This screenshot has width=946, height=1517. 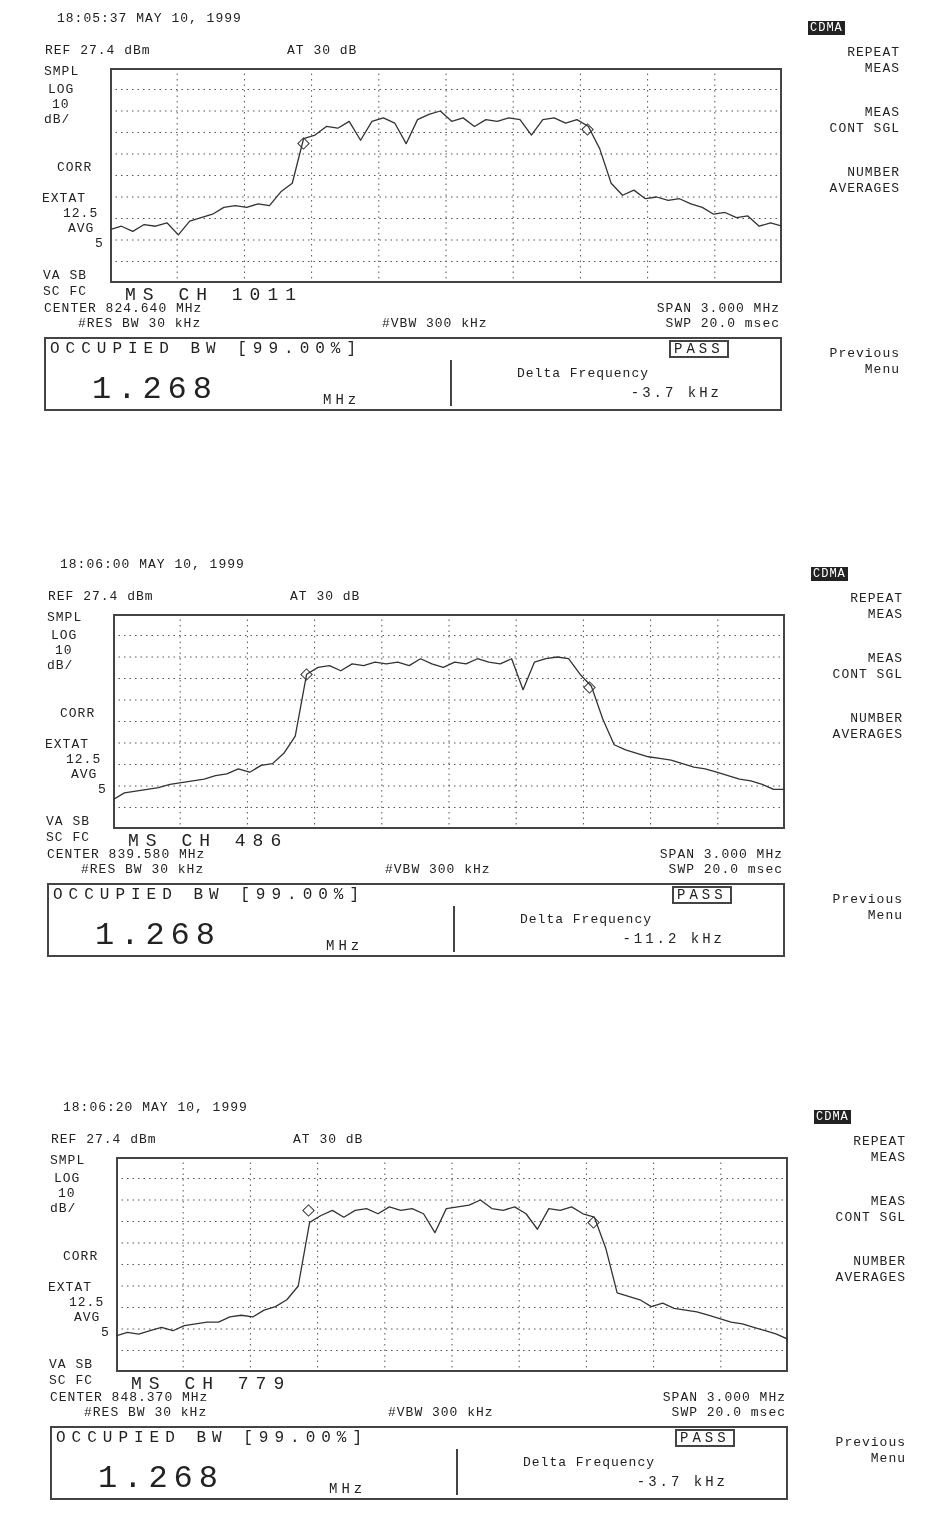 What do you see at coordinates (149, 18) in the screenshot?
I see `chart-title: 18:05:37 MAY 10, 1999` at bounding box center [149, 18].